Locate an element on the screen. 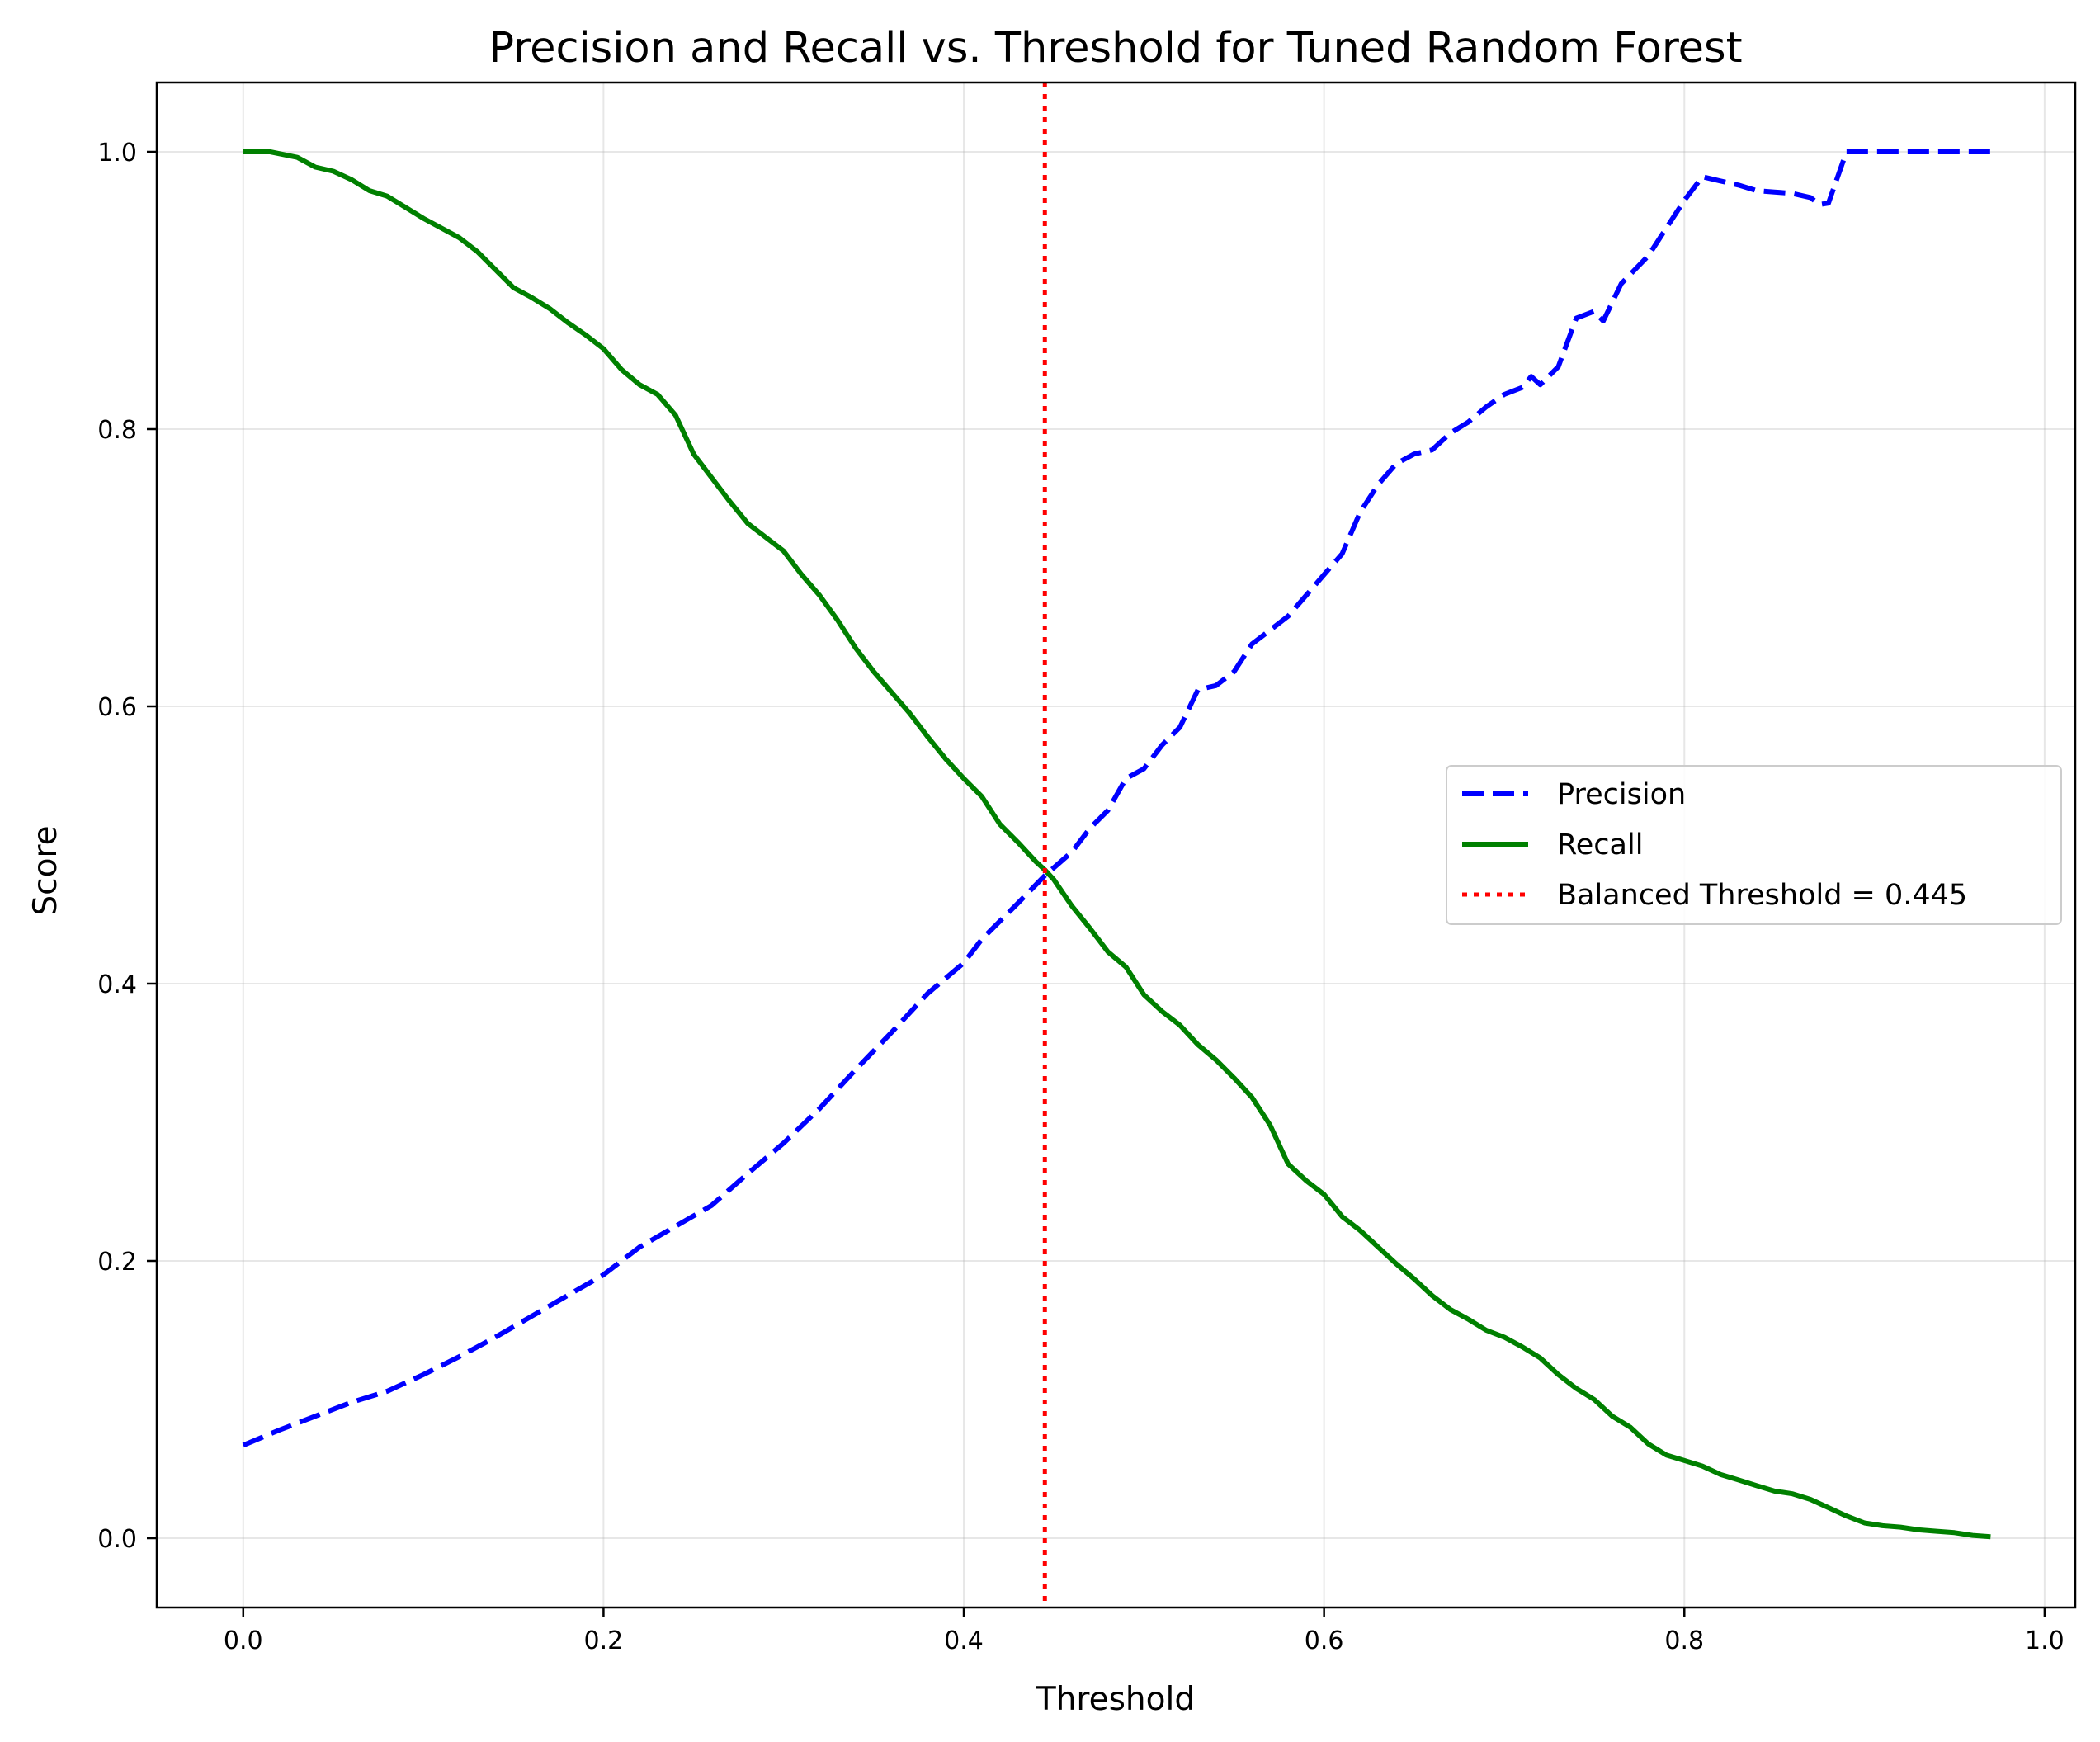  x-tick-label-5: 1.0 is located at coordinates (2045, 1640).